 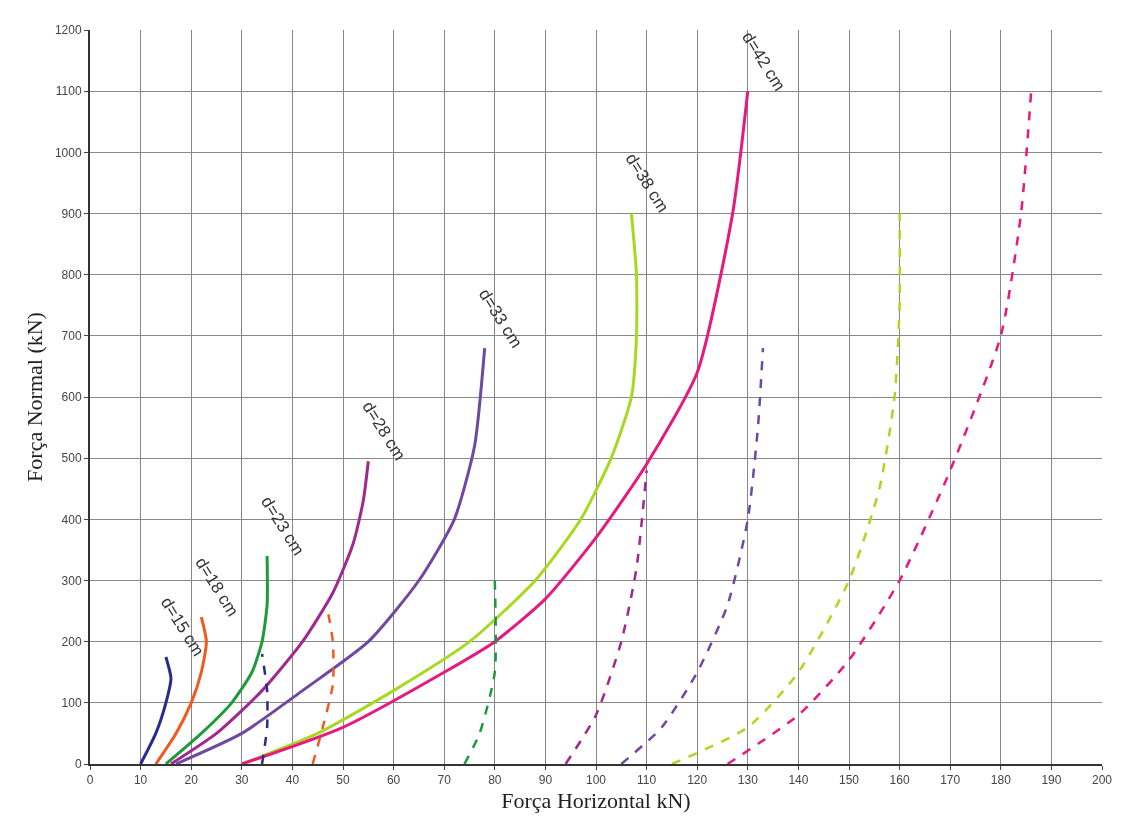 I want to click on x-tick-label: 190, so click(x=1051, y=780).